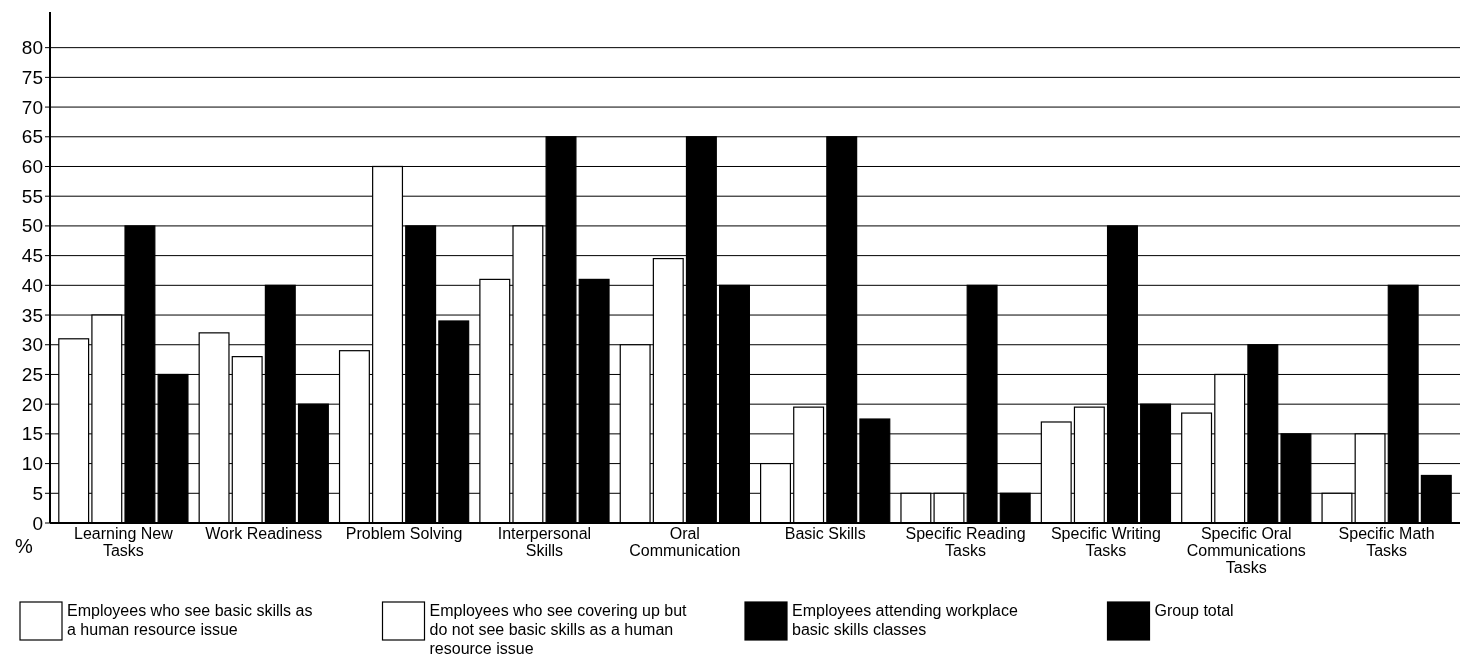 The width and height of the screenshot is (1478, 668). I want to click on legend-label: Employees who see covering up but do not see basic skills as a human resource issue, so click(558, 629).